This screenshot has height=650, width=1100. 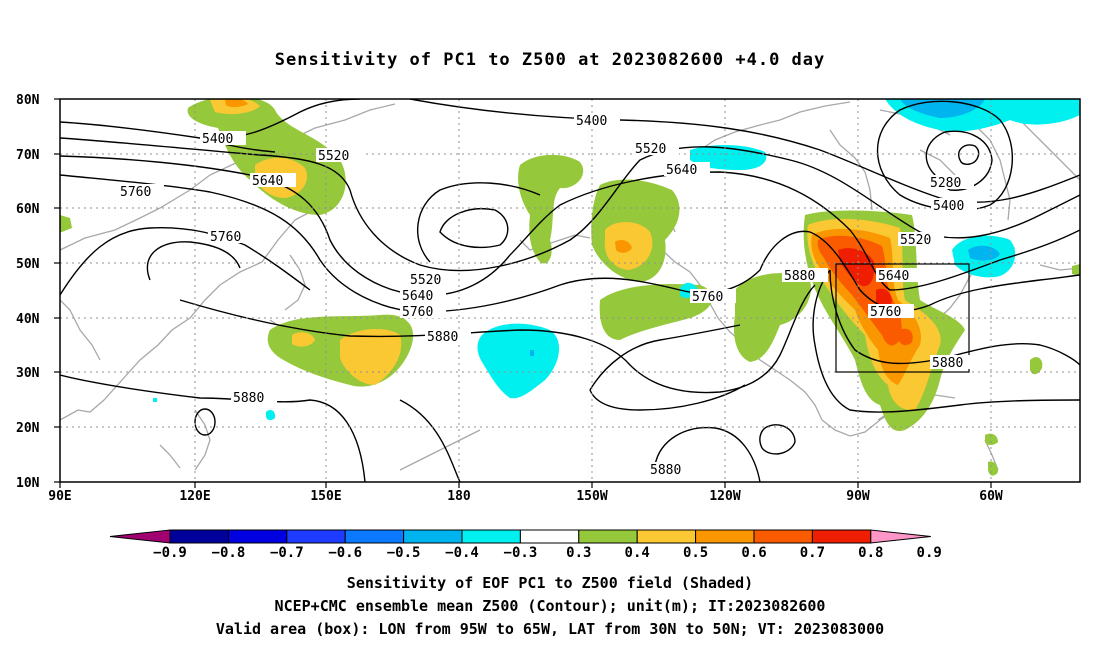 What do you see at coordinates (28, 319) in the screenshot?
I see `lat-label: 40N` at bounding box center [28, 319].